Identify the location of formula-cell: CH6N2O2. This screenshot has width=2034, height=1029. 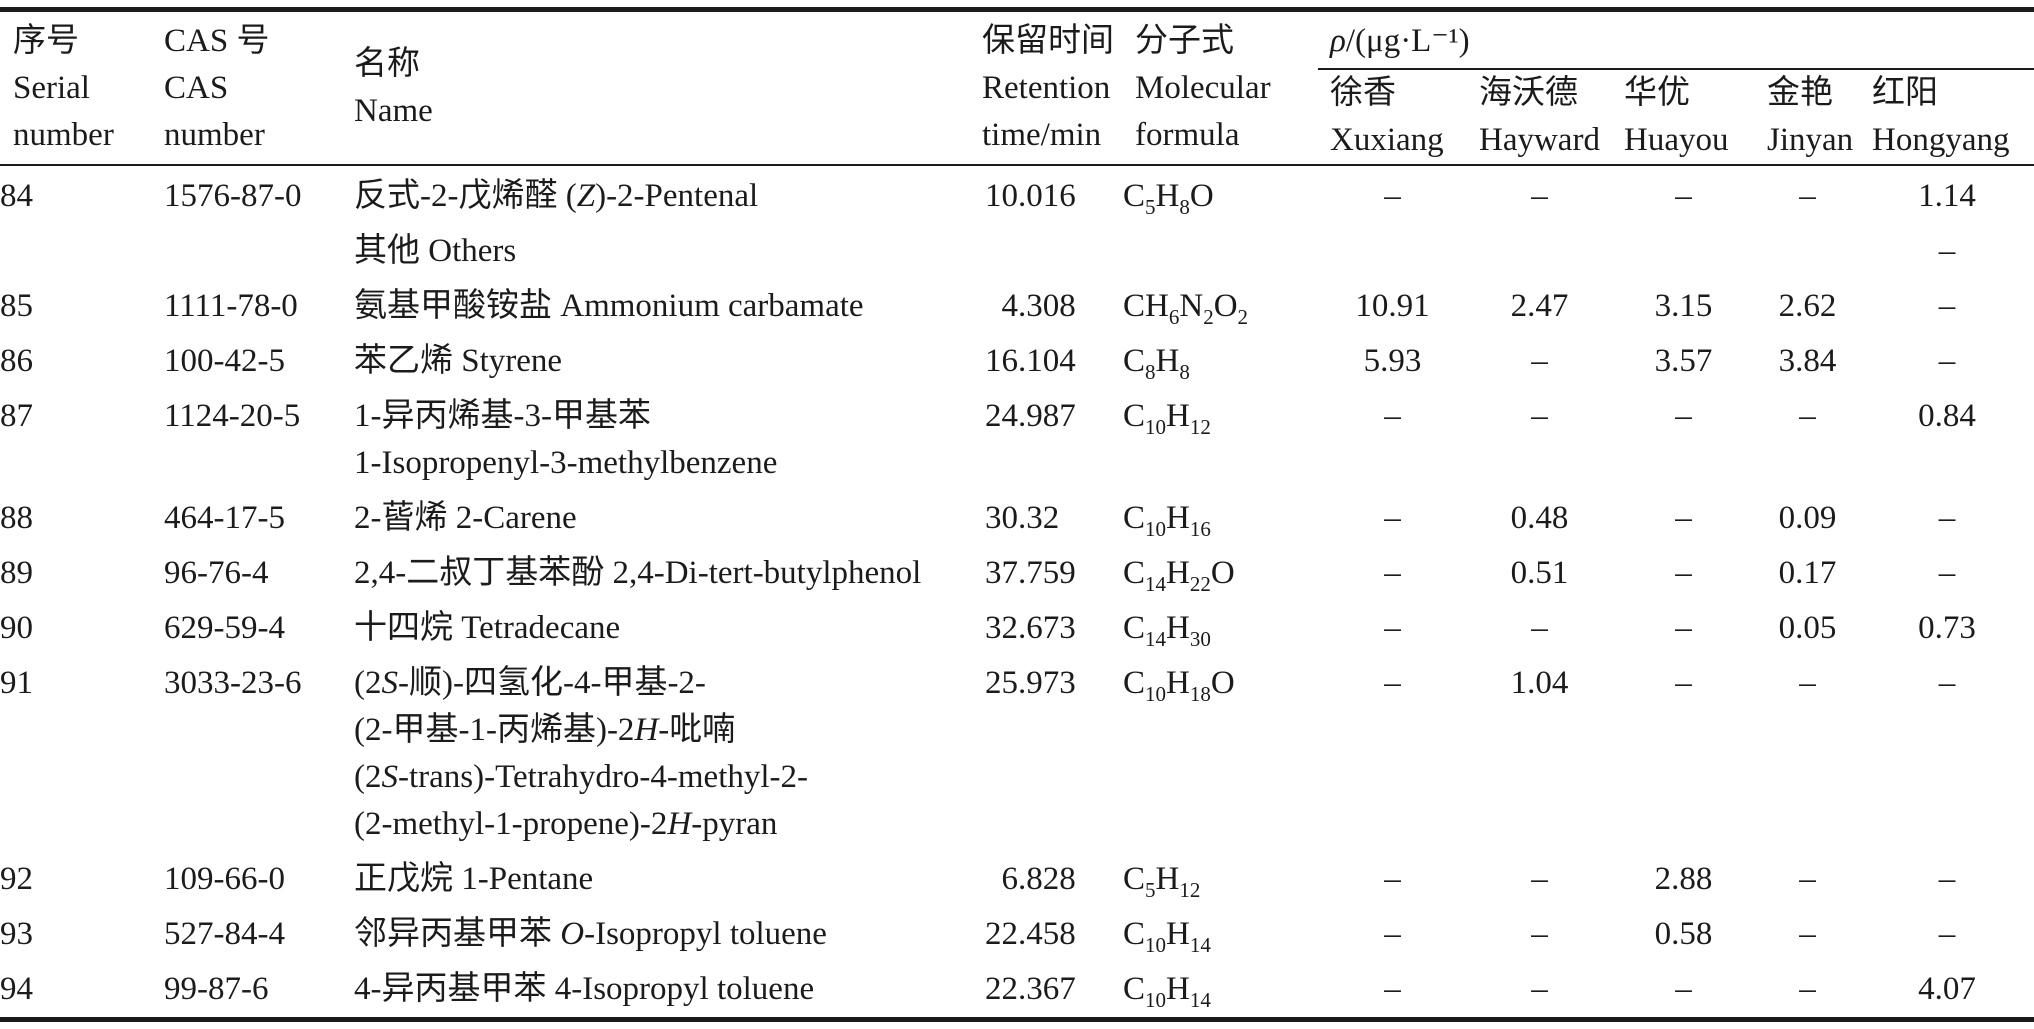
(1186, 308).